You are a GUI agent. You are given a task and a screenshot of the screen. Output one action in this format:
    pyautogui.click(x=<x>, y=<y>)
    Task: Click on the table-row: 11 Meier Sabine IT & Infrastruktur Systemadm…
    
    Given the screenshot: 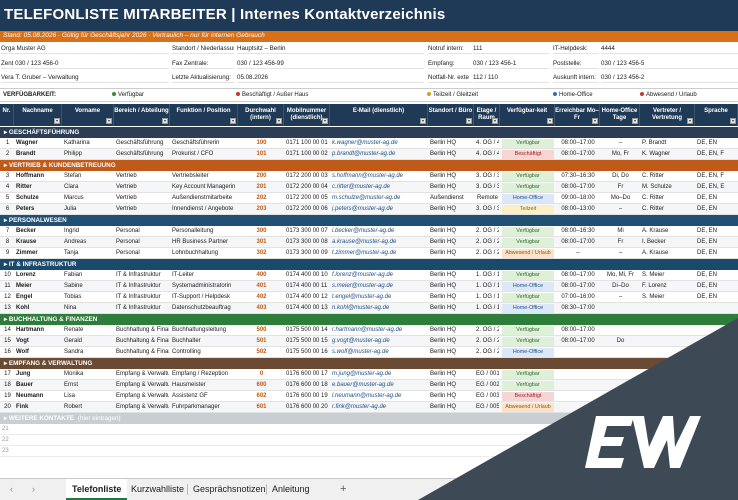 What is the action you would take?
    pyautogui.click(x=369, y=286)
    